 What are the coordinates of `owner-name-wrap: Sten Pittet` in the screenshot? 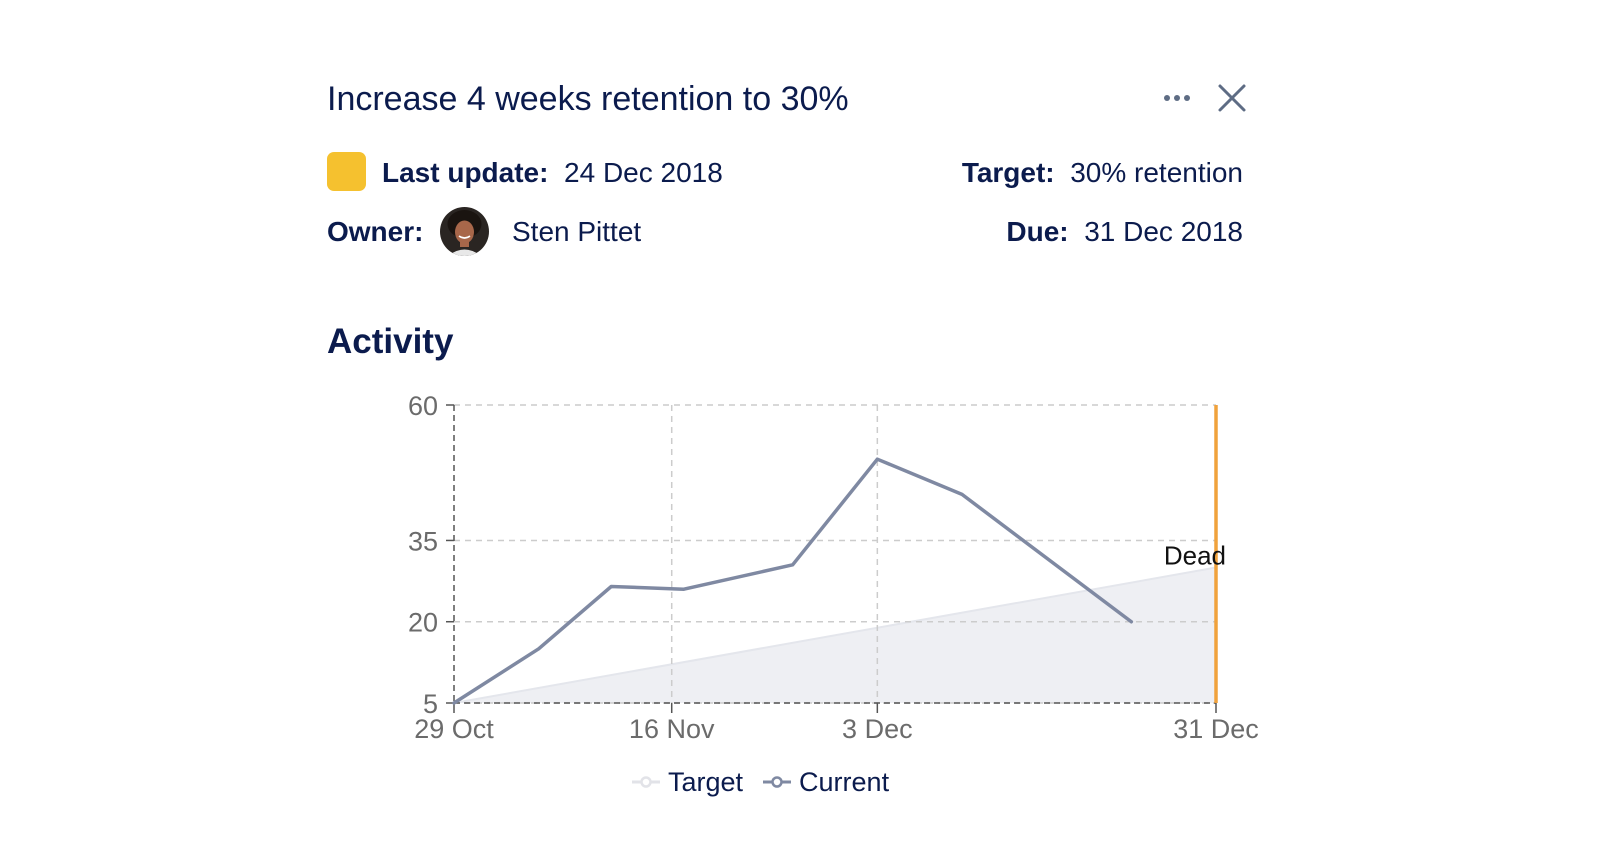 It's located at (576, 232).